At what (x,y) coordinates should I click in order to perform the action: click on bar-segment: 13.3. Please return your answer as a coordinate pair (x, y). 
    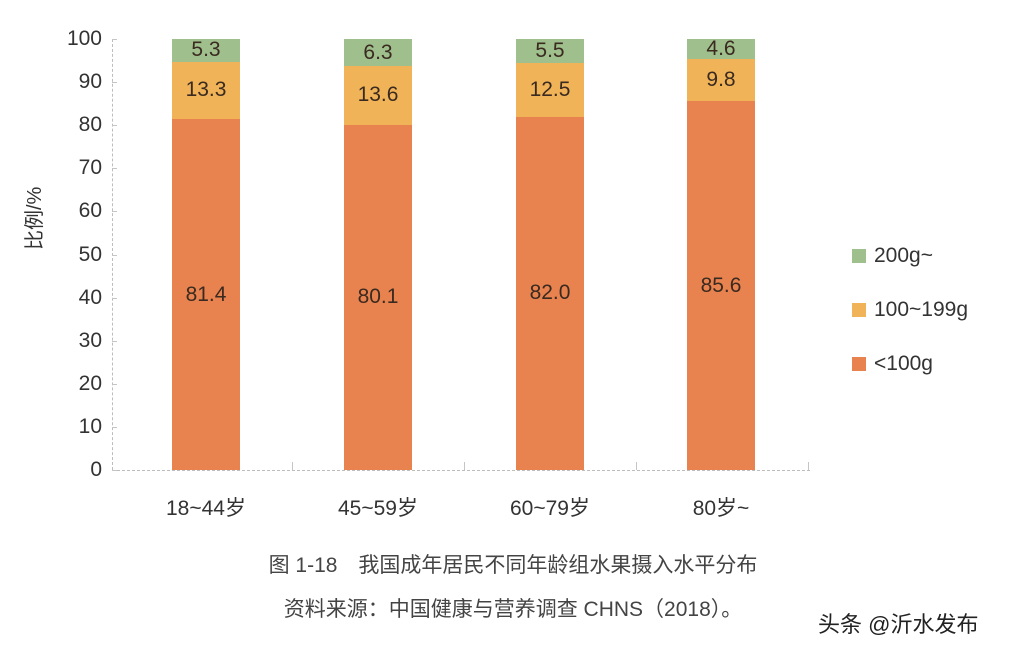
    Looking at the image, I should click on (206, 90).